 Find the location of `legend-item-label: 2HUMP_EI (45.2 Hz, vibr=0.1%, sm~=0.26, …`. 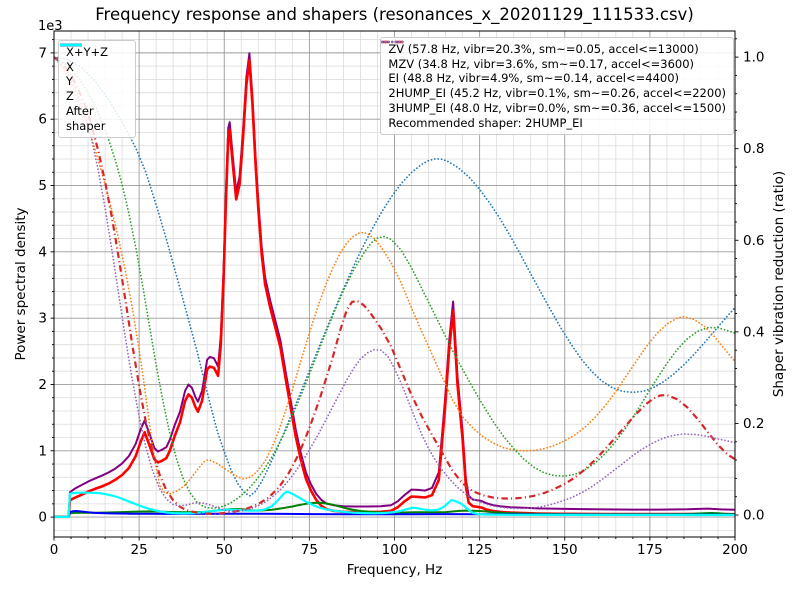

legend-item-label: 2HUMP_EI (45.2 Hz, vibr=0.1%, sm~=0.26, … is located at coordinates (557, 93).